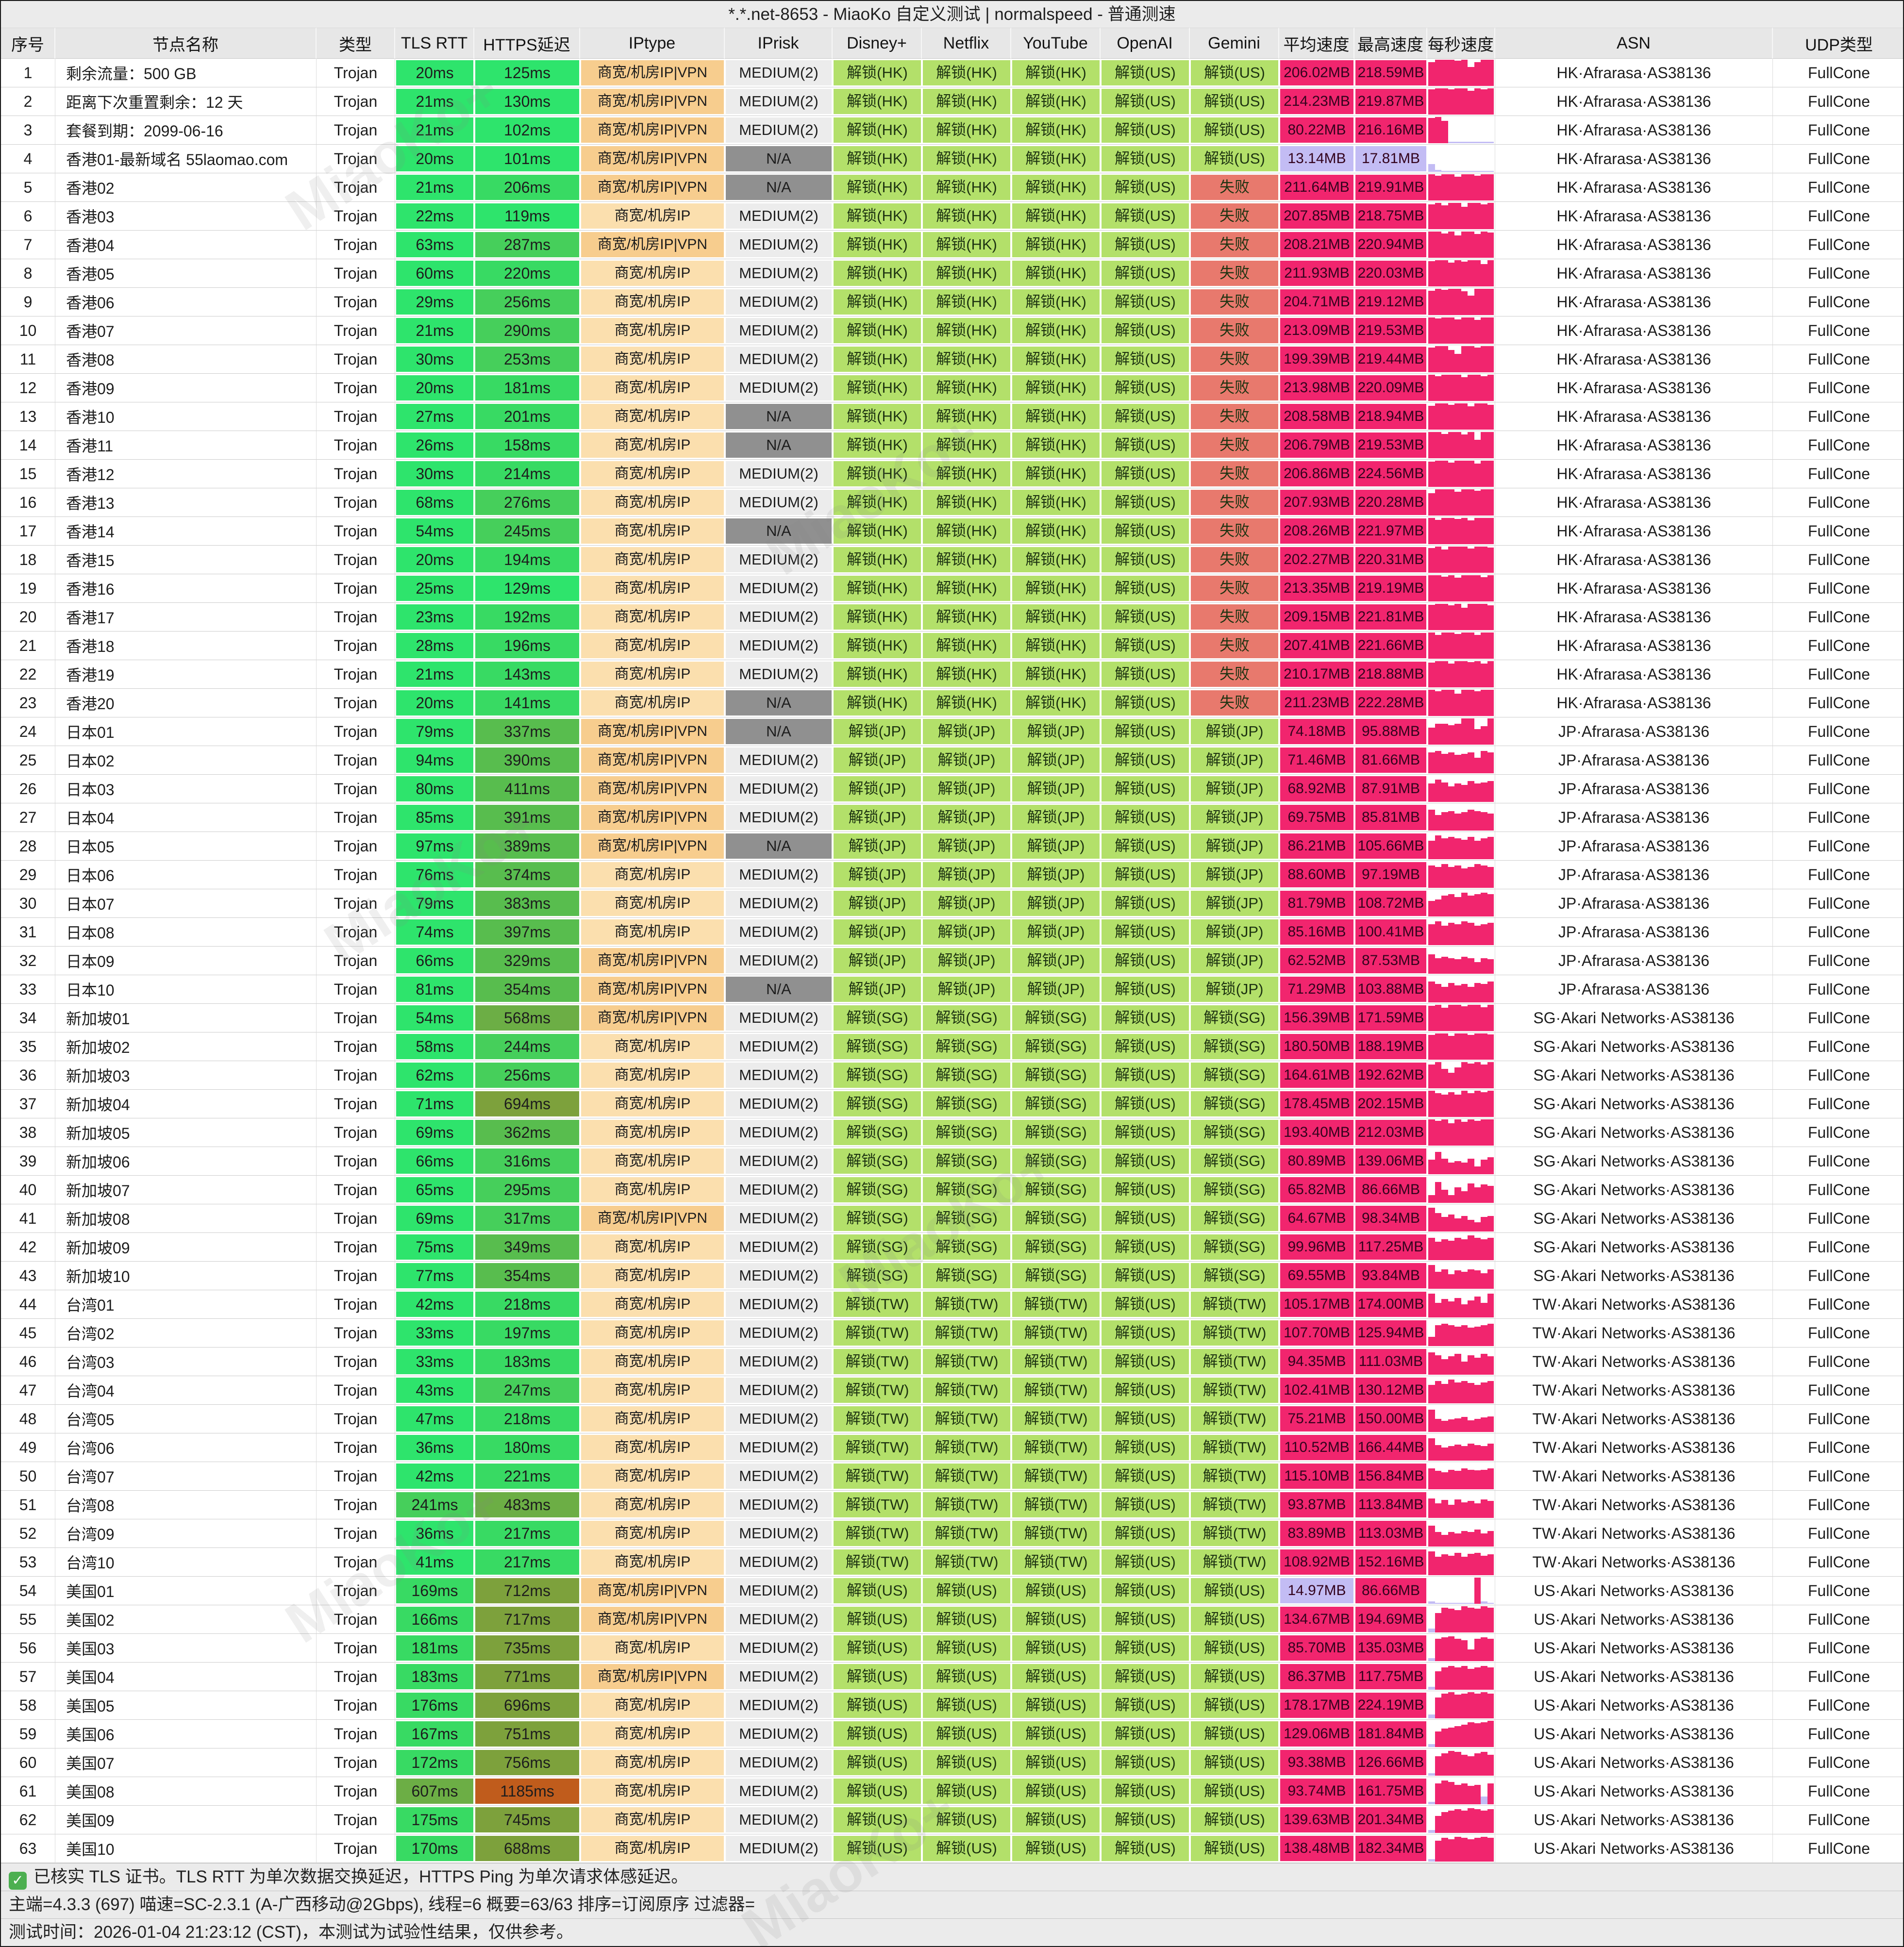 The height and width of the screenshot is (1947, 1904). I want to click on cell-n: 23, so click(28, 703).